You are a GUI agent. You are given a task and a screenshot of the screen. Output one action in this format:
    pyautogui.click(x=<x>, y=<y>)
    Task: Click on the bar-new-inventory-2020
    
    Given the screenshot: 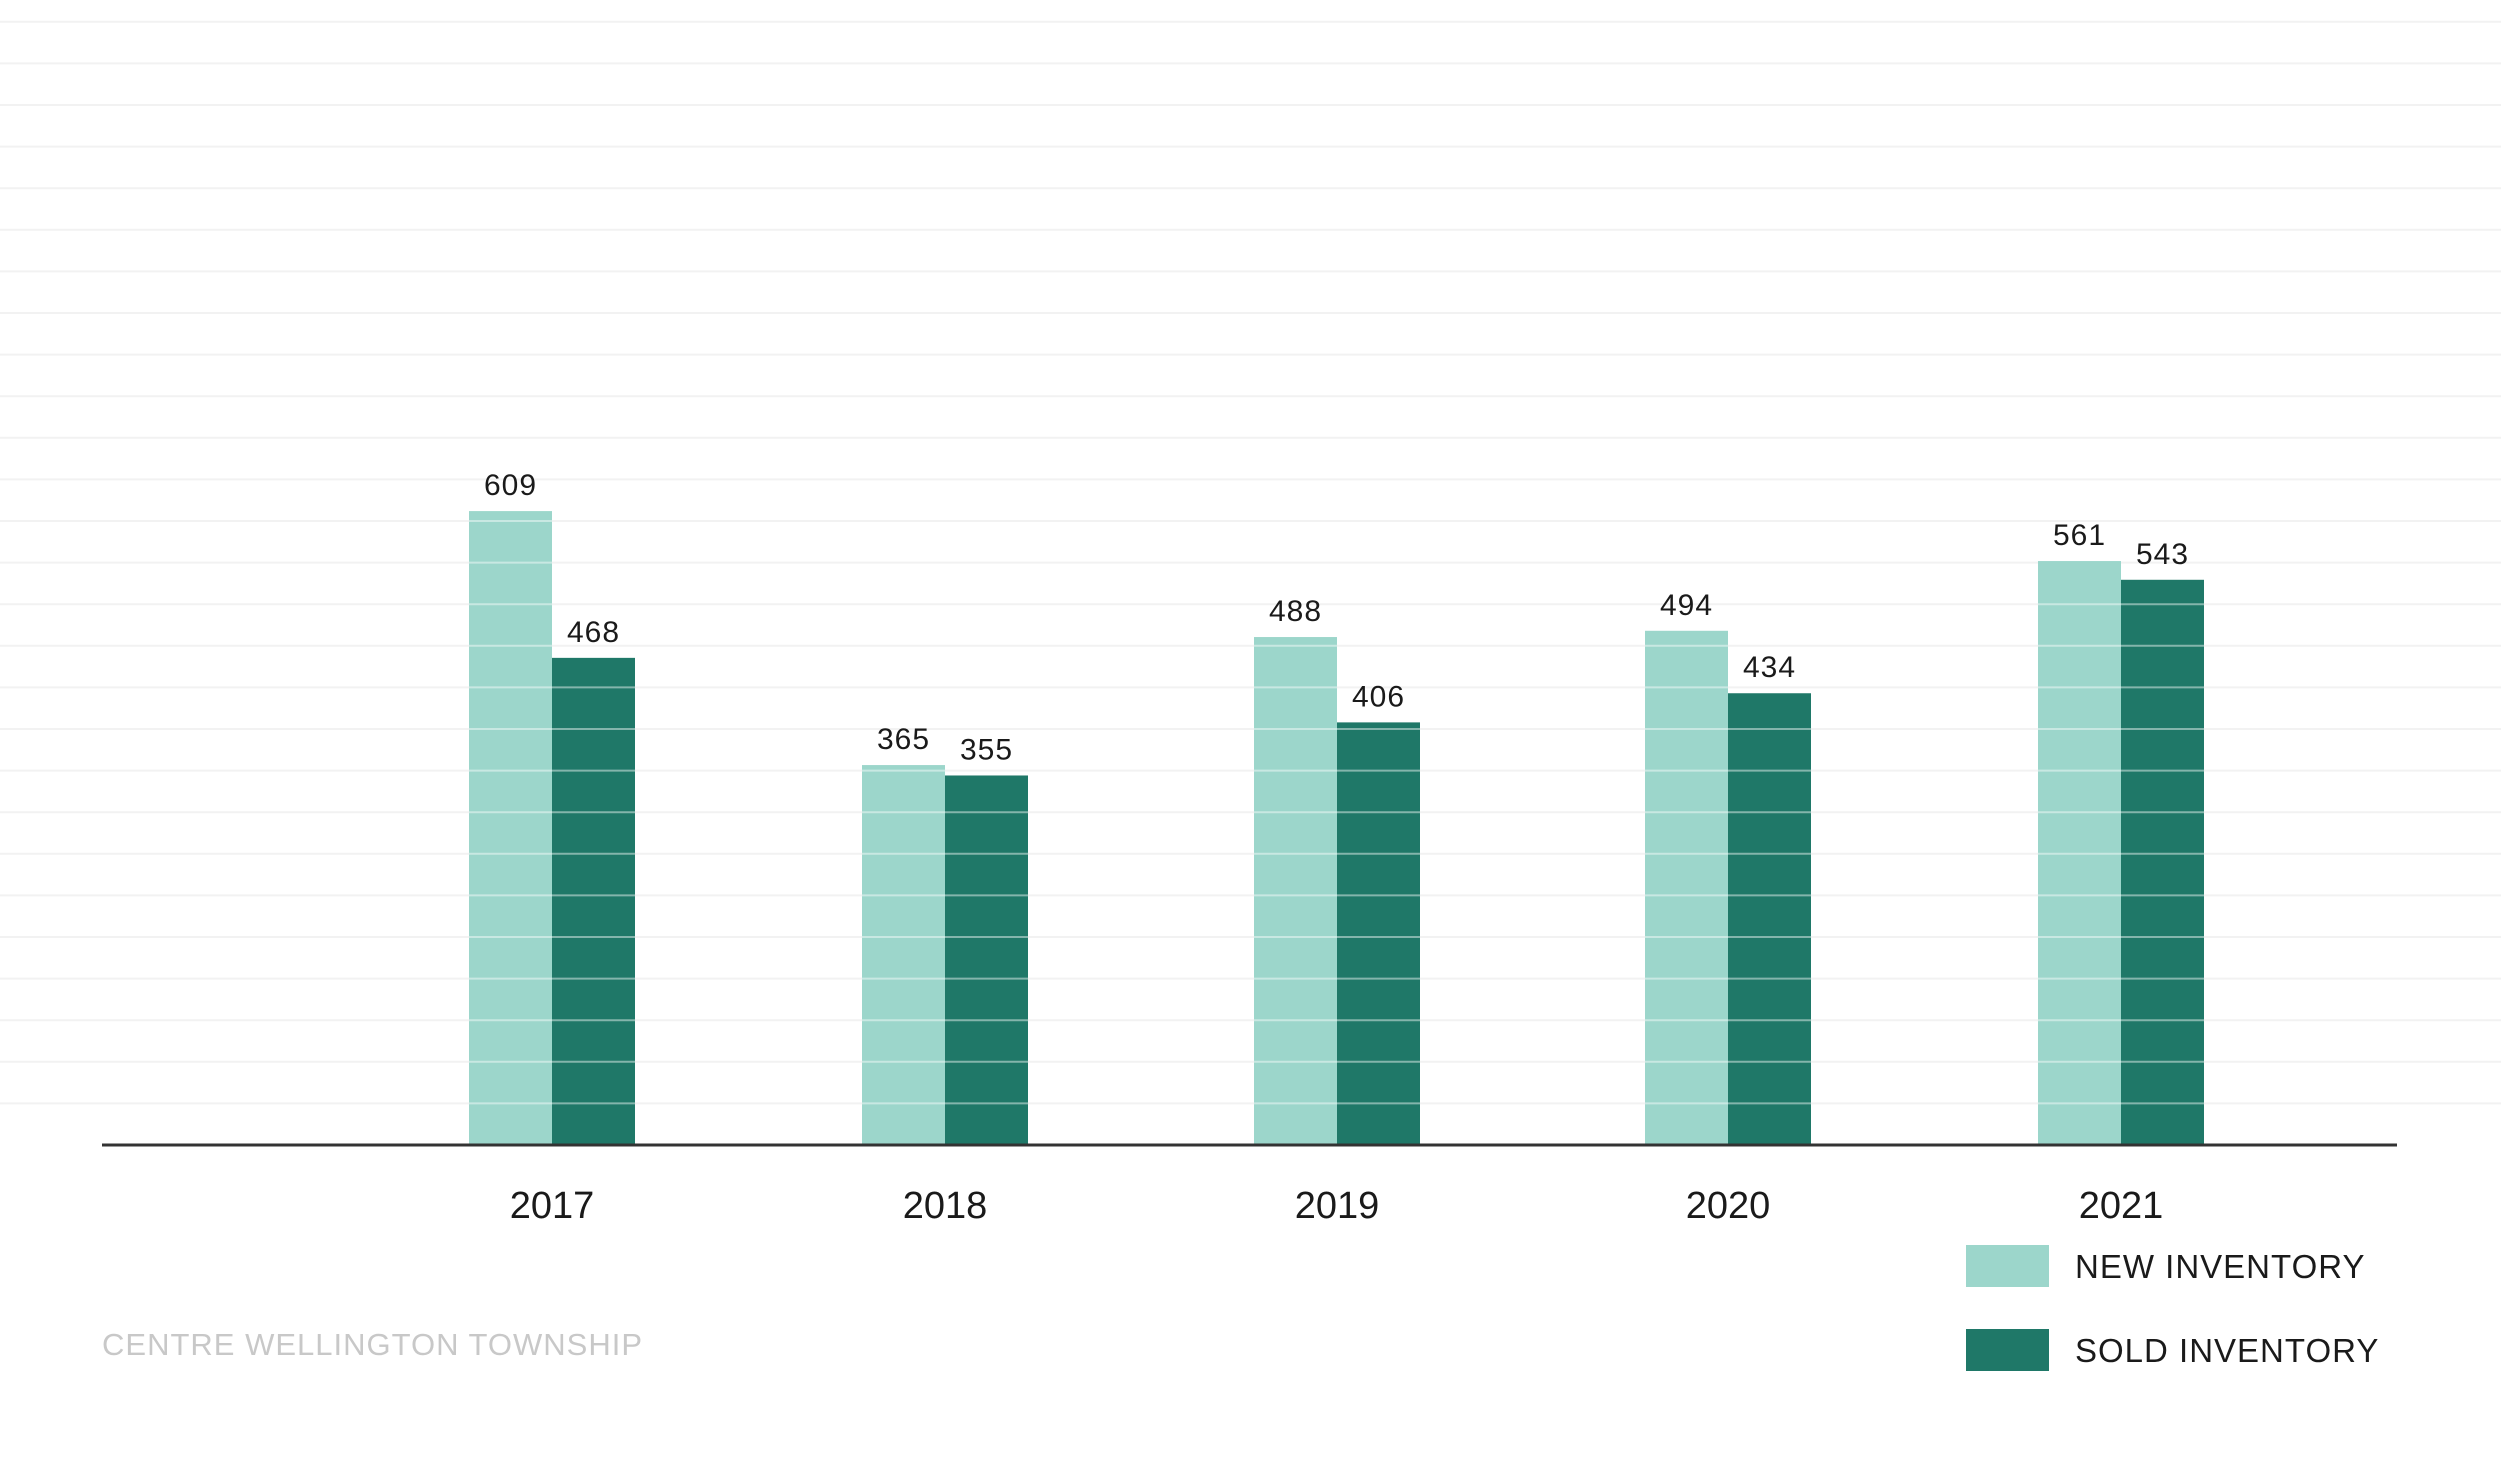 What is the action you would take?
    pyautogui.click(x=1686, y=887)
    